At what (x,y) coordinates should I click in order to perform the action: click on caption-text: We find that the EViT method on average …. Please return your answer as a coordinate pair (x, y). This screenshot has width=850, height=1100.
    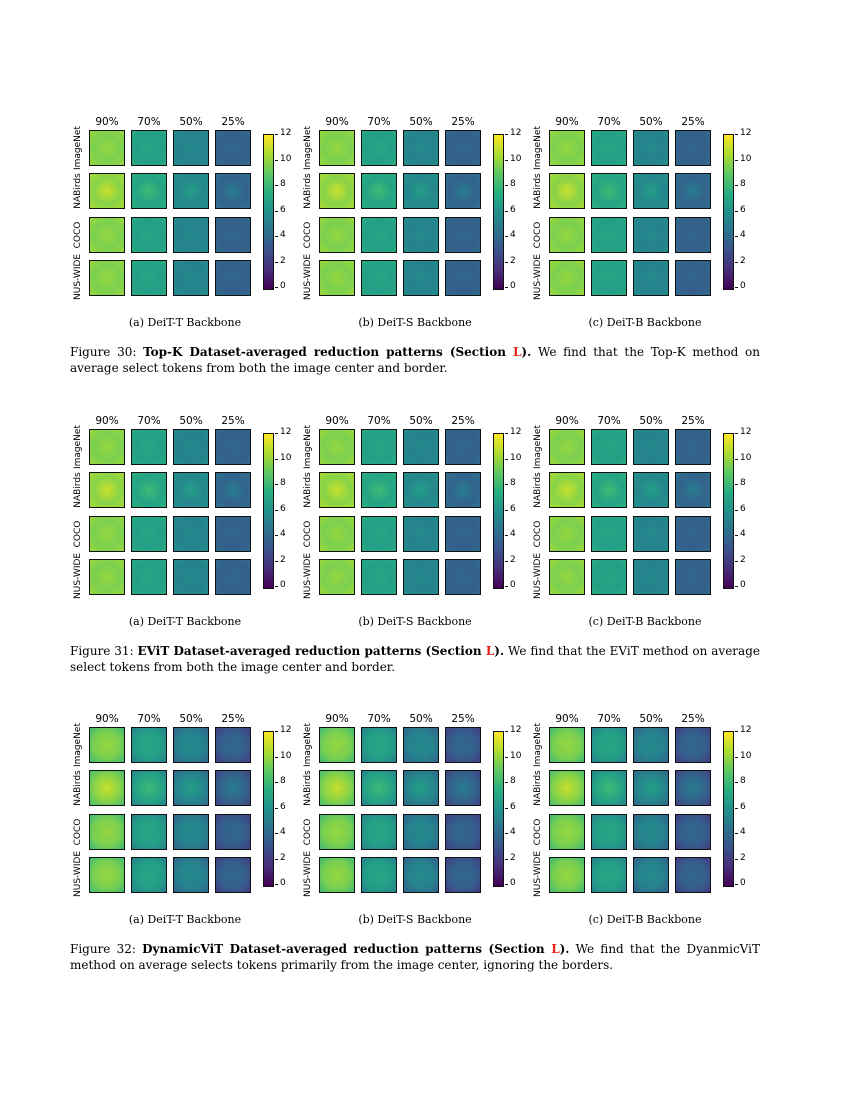
    Looking at the image, I should click on (415, 659).